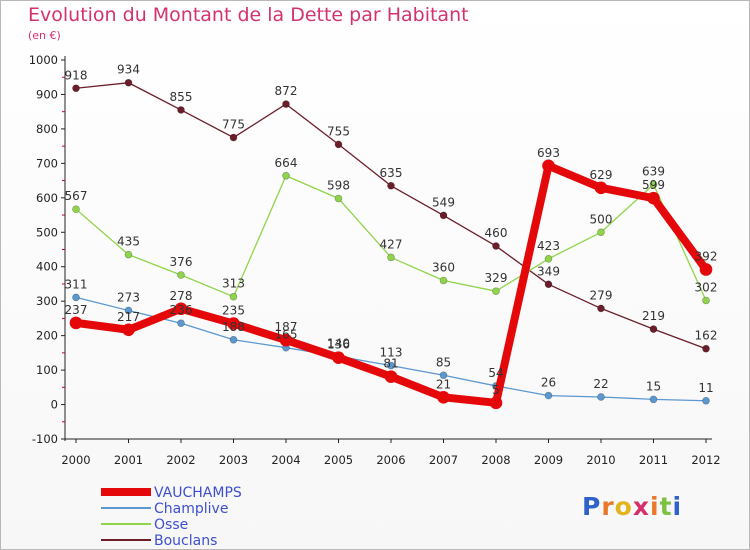 The height and width of the screenshot is (550, 750). What do you see at coordinates (286, 91) in the screenshot?
I see `bouclans-data-label: 872` at bounding box center [286, 91].